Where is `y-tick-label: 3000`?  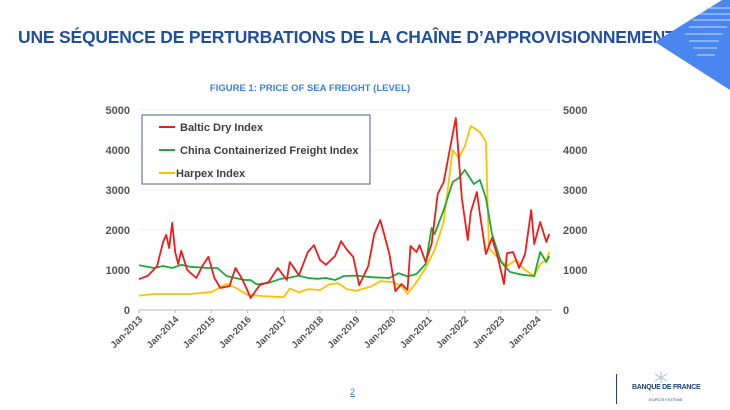 y-tick-label: 3000 is located at coordinates (118, 191).